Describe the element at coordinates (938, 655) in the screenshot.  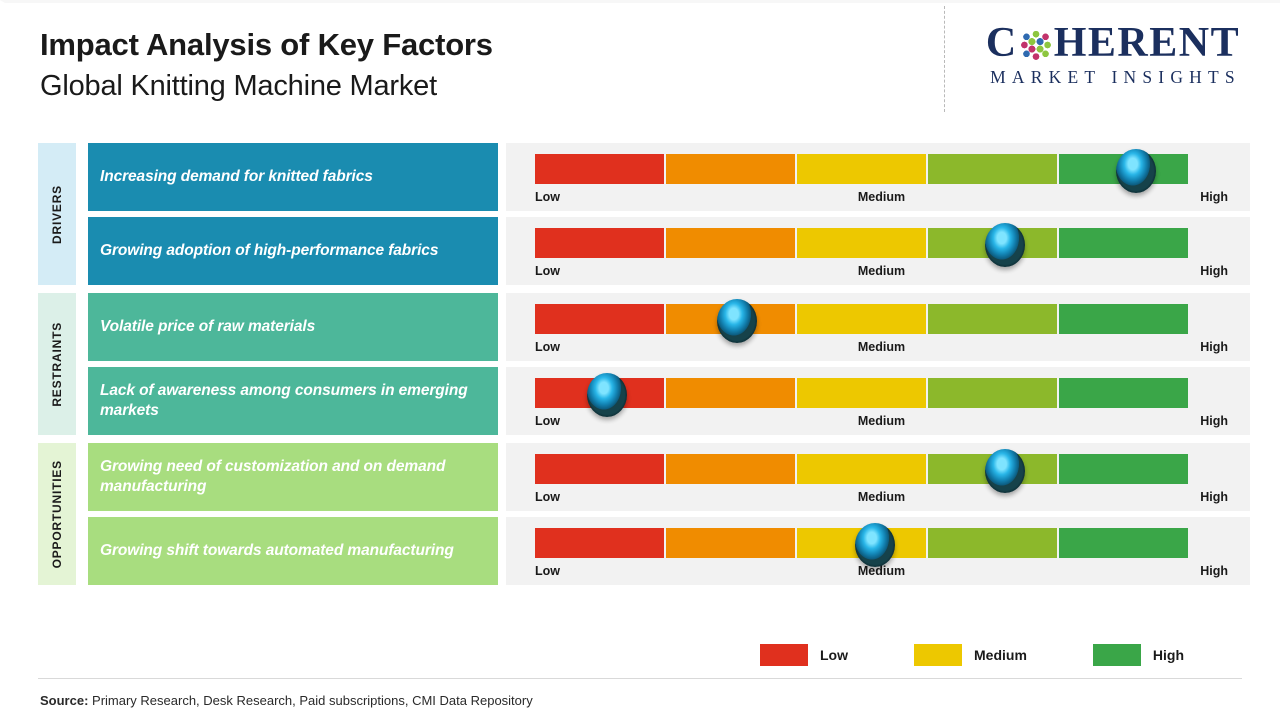
I see `legend-swatch-medium` at that location.